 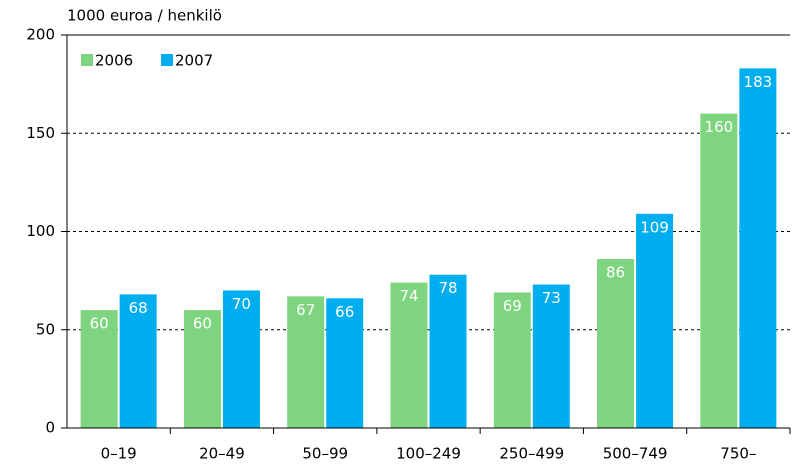 I want to click on value-label: 66, so click(x=344, y=312).